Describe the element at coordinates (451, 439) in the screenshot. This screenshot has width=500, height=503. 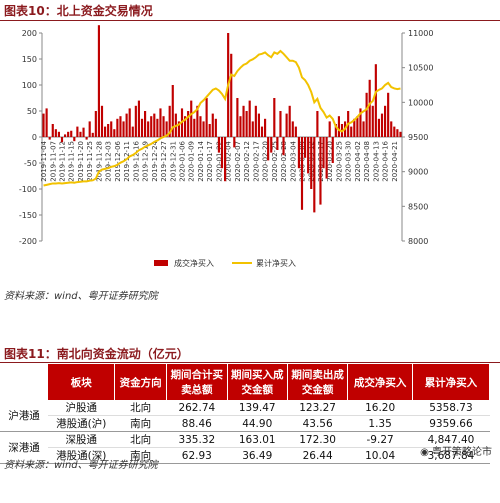
I see `table-cell: 4,847.40` at that location.